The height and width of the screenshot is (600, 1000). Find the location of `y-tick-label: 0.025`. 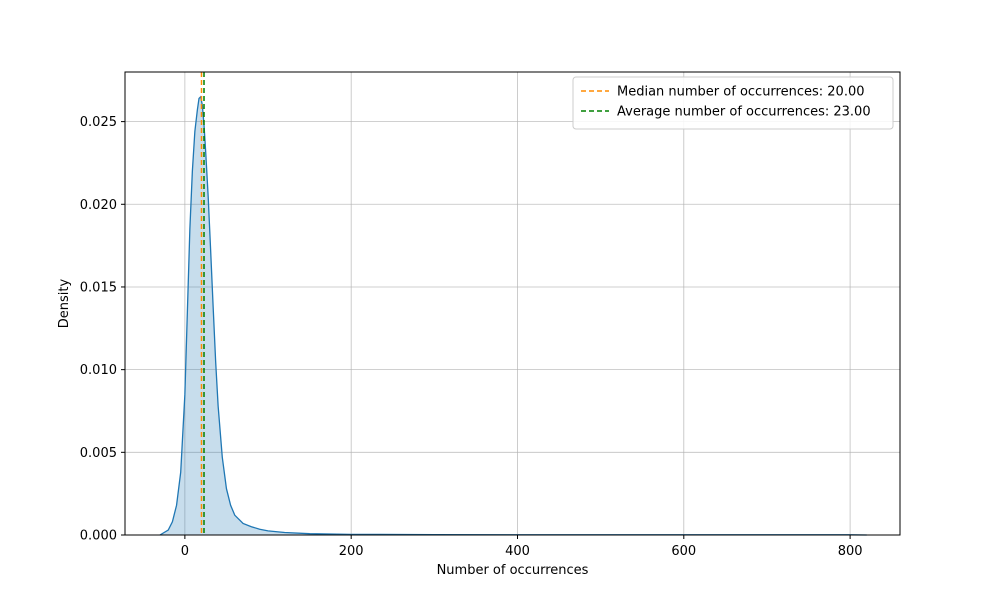

y-tick-label: 0.025 is located at coordinates (98, 122).